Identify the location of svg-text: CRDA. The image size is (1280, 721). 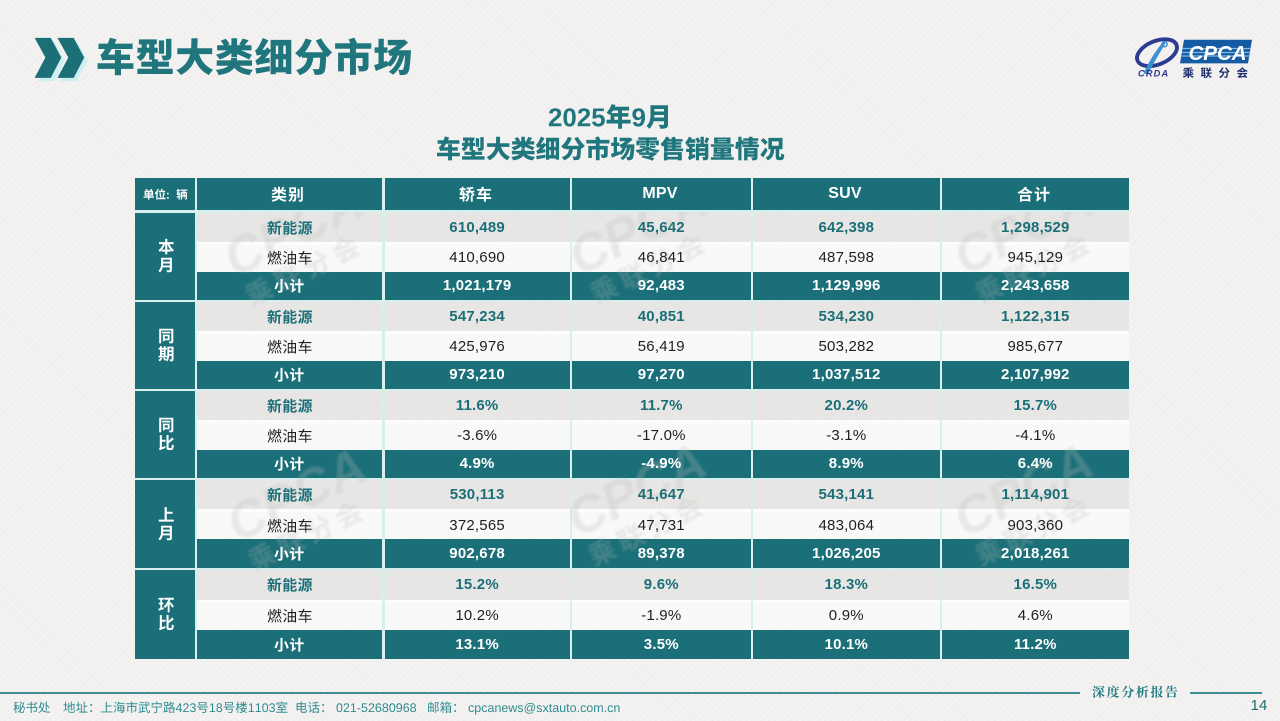
(1153, 74).